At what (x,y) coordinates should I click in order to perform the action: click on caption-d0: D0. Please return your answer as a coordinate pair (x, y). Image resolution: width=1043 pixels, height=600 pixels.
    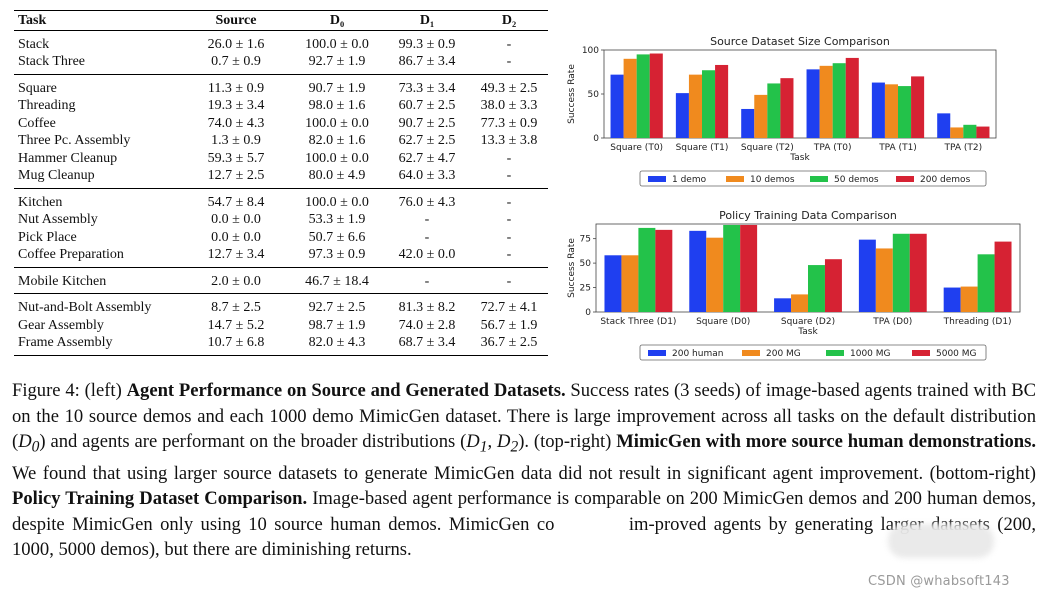
    Looking at the image, I should click on (28, 443).